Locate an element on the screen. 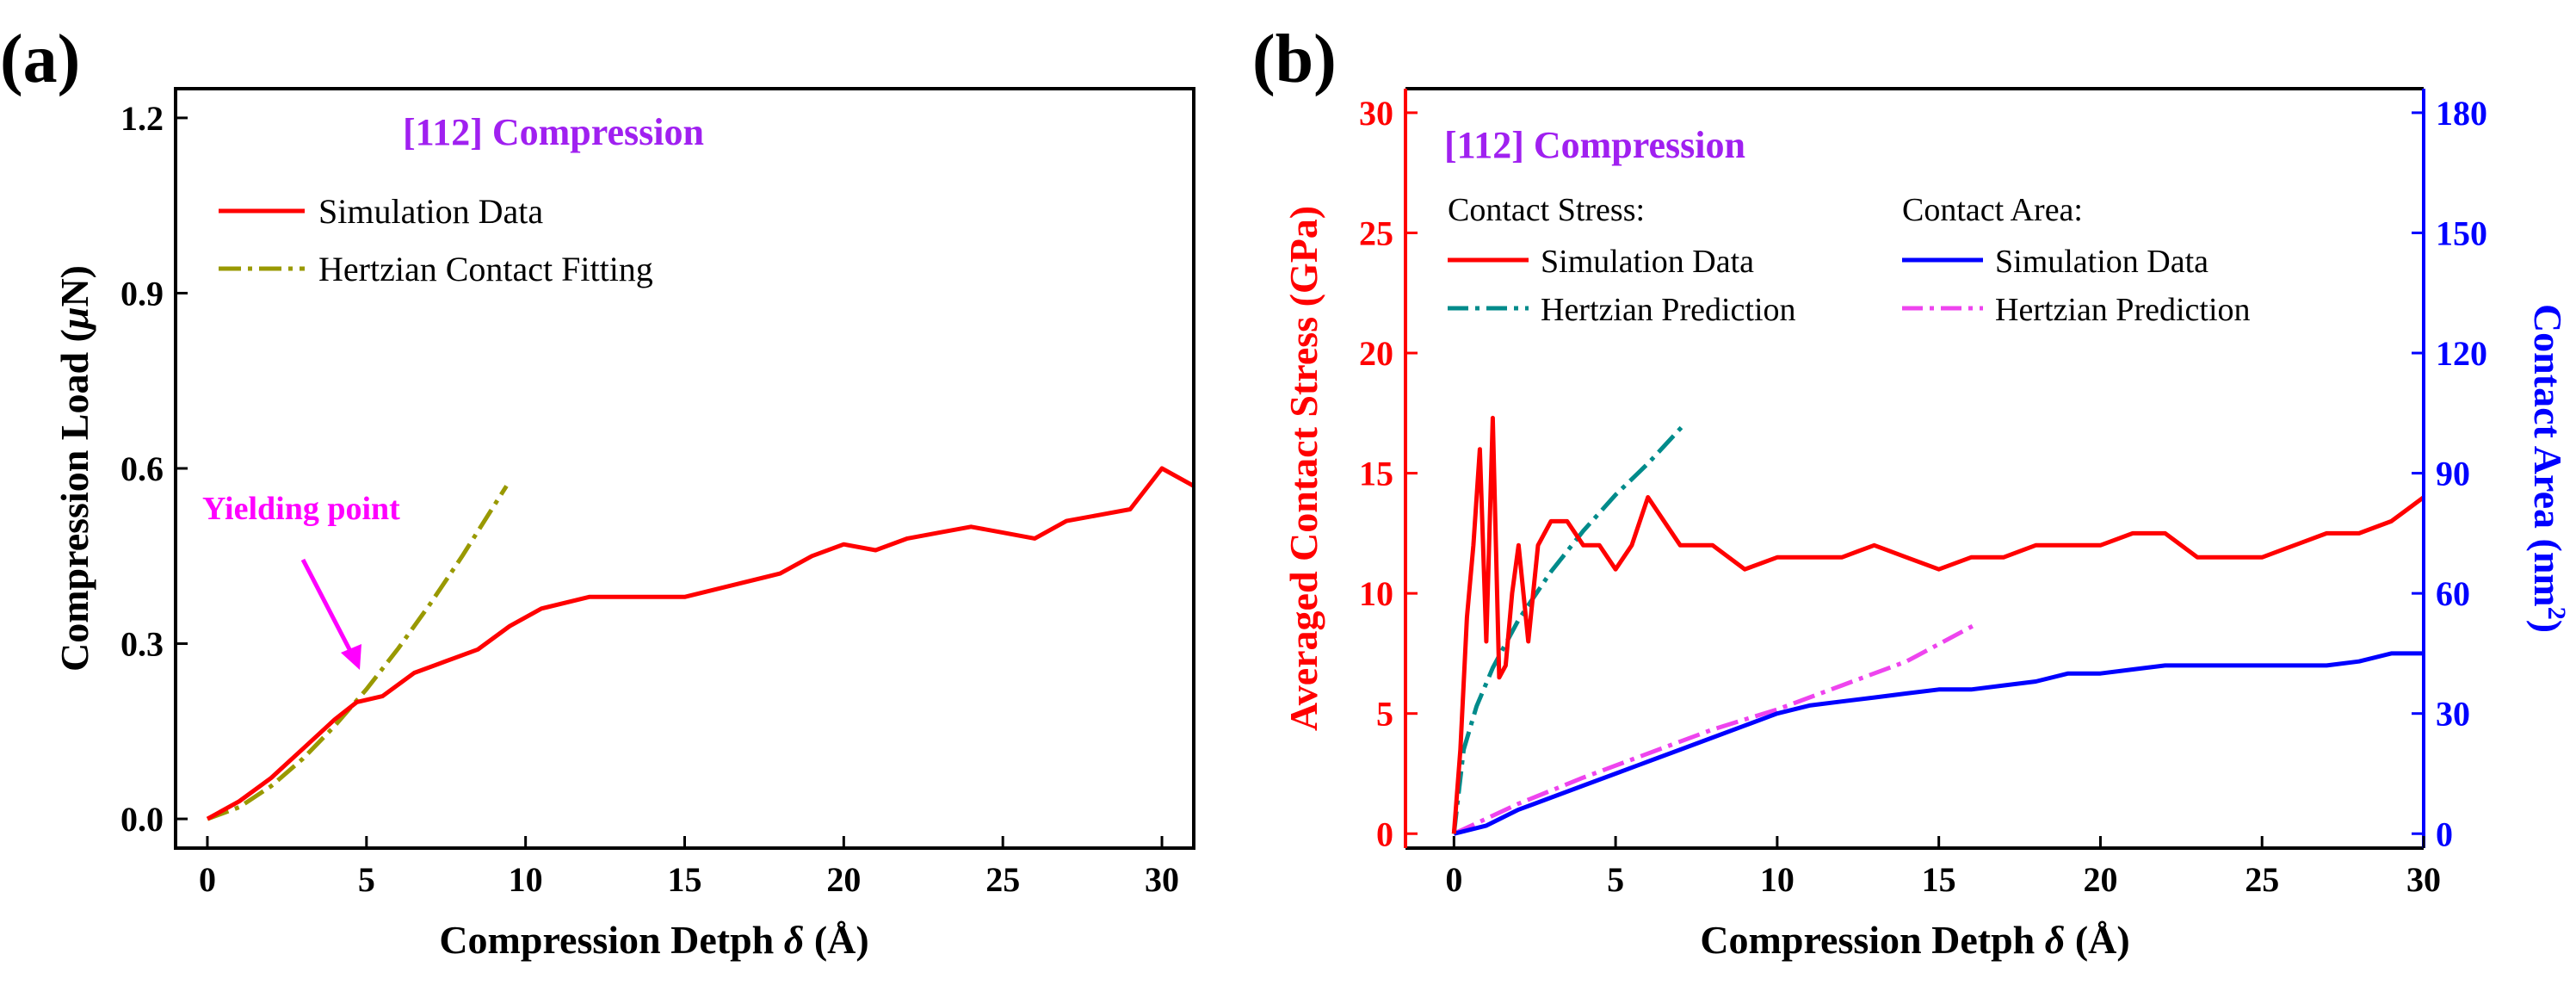  yielding-point-arrow is located at coordinates (327, 606).